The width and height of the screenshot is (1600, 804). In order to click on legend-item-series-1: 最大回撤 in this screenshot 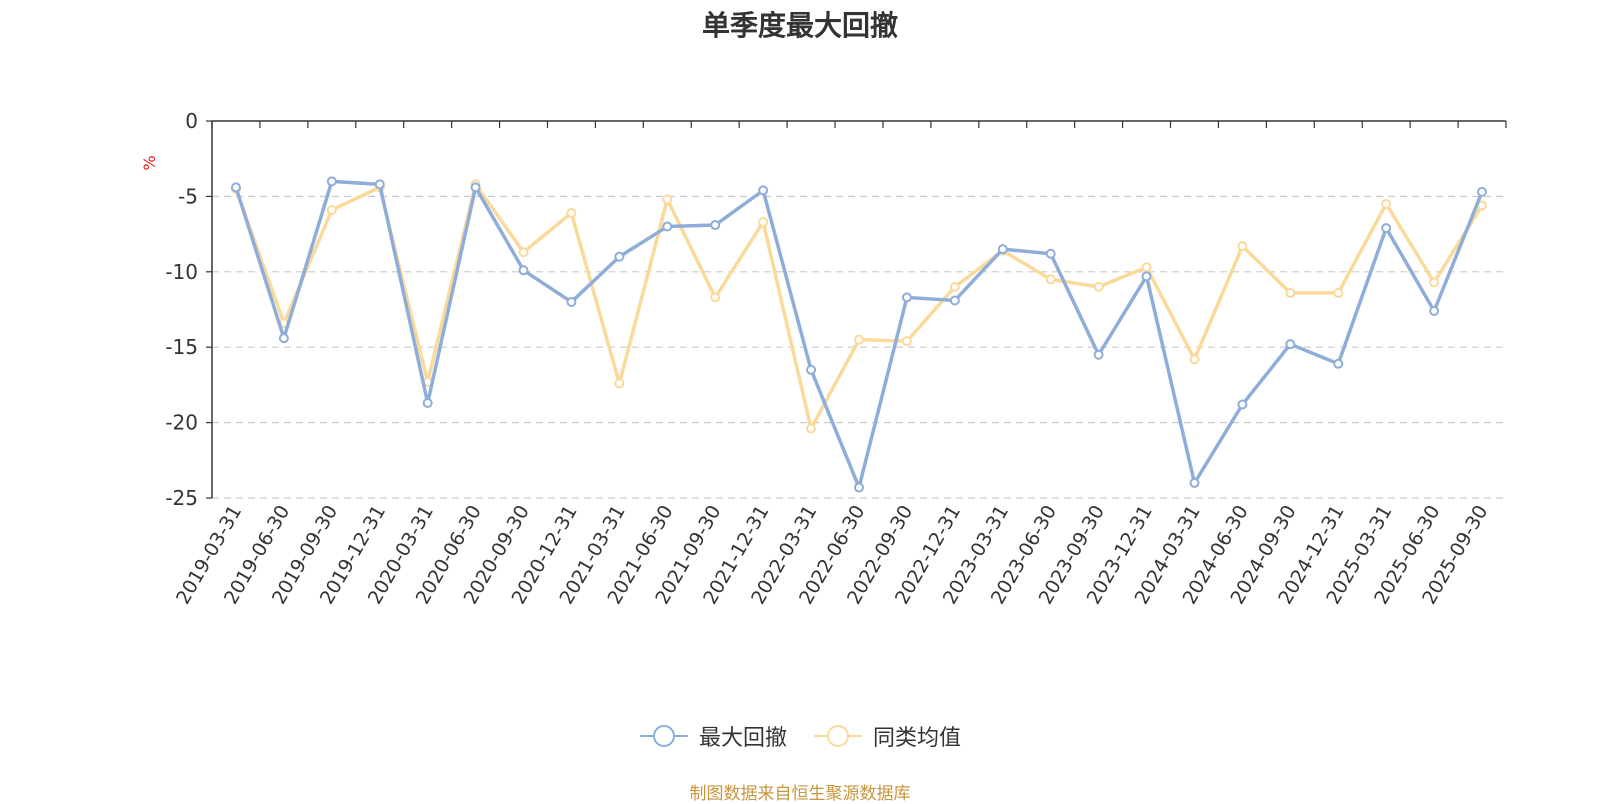, I will do `click(713, 736)`.